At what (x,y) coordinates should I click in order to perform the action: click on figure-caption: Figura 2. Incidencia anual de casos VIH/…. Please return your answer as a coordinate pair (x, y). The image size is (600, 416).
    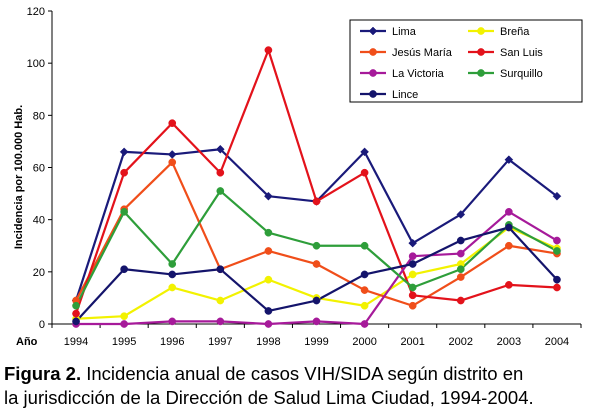
    Looking at the image, I should click on (301, 386).